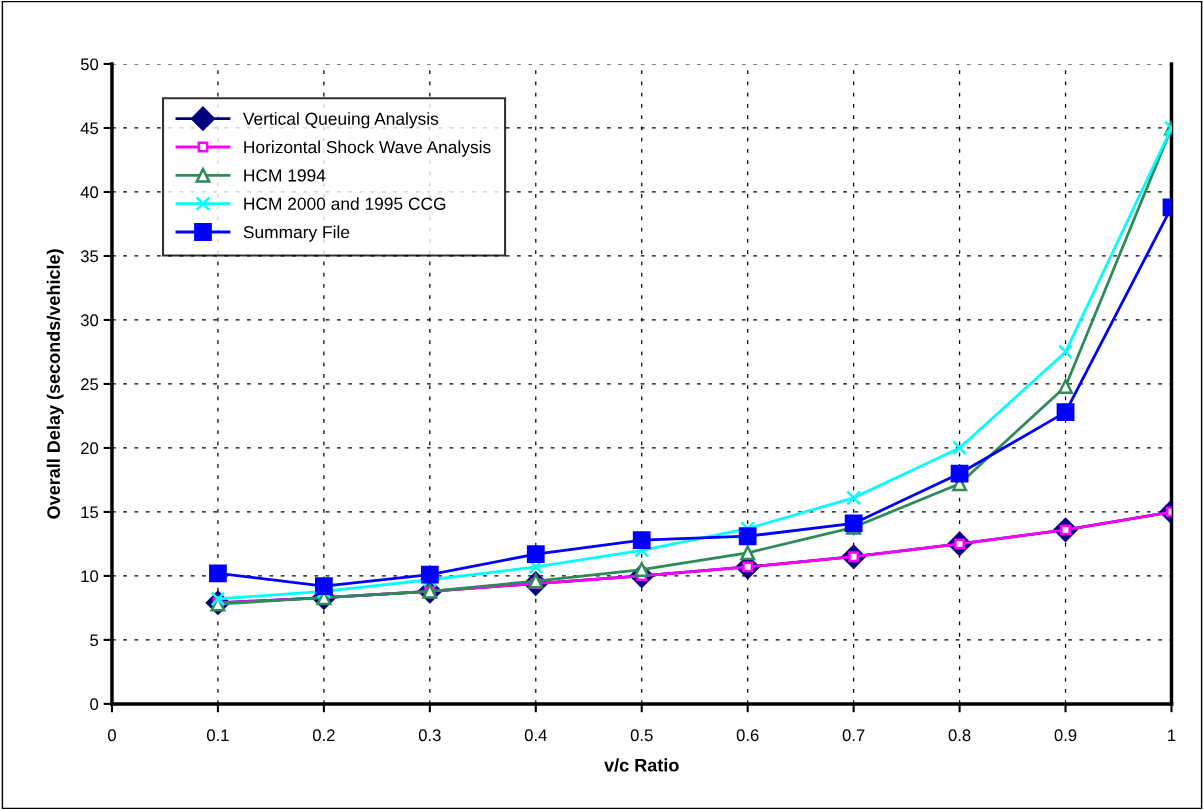 This screenshot has width=1204, height=810. I want to click on y-tick-label: 25, so click(90, 384).